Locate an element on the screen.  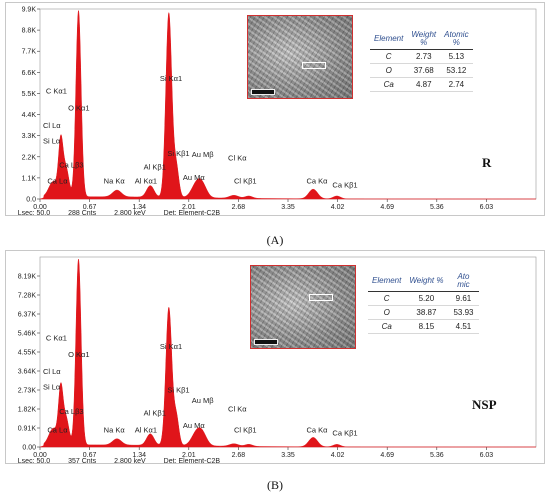
y-tick-label: 8.19K is located at coordinates (27, 277).